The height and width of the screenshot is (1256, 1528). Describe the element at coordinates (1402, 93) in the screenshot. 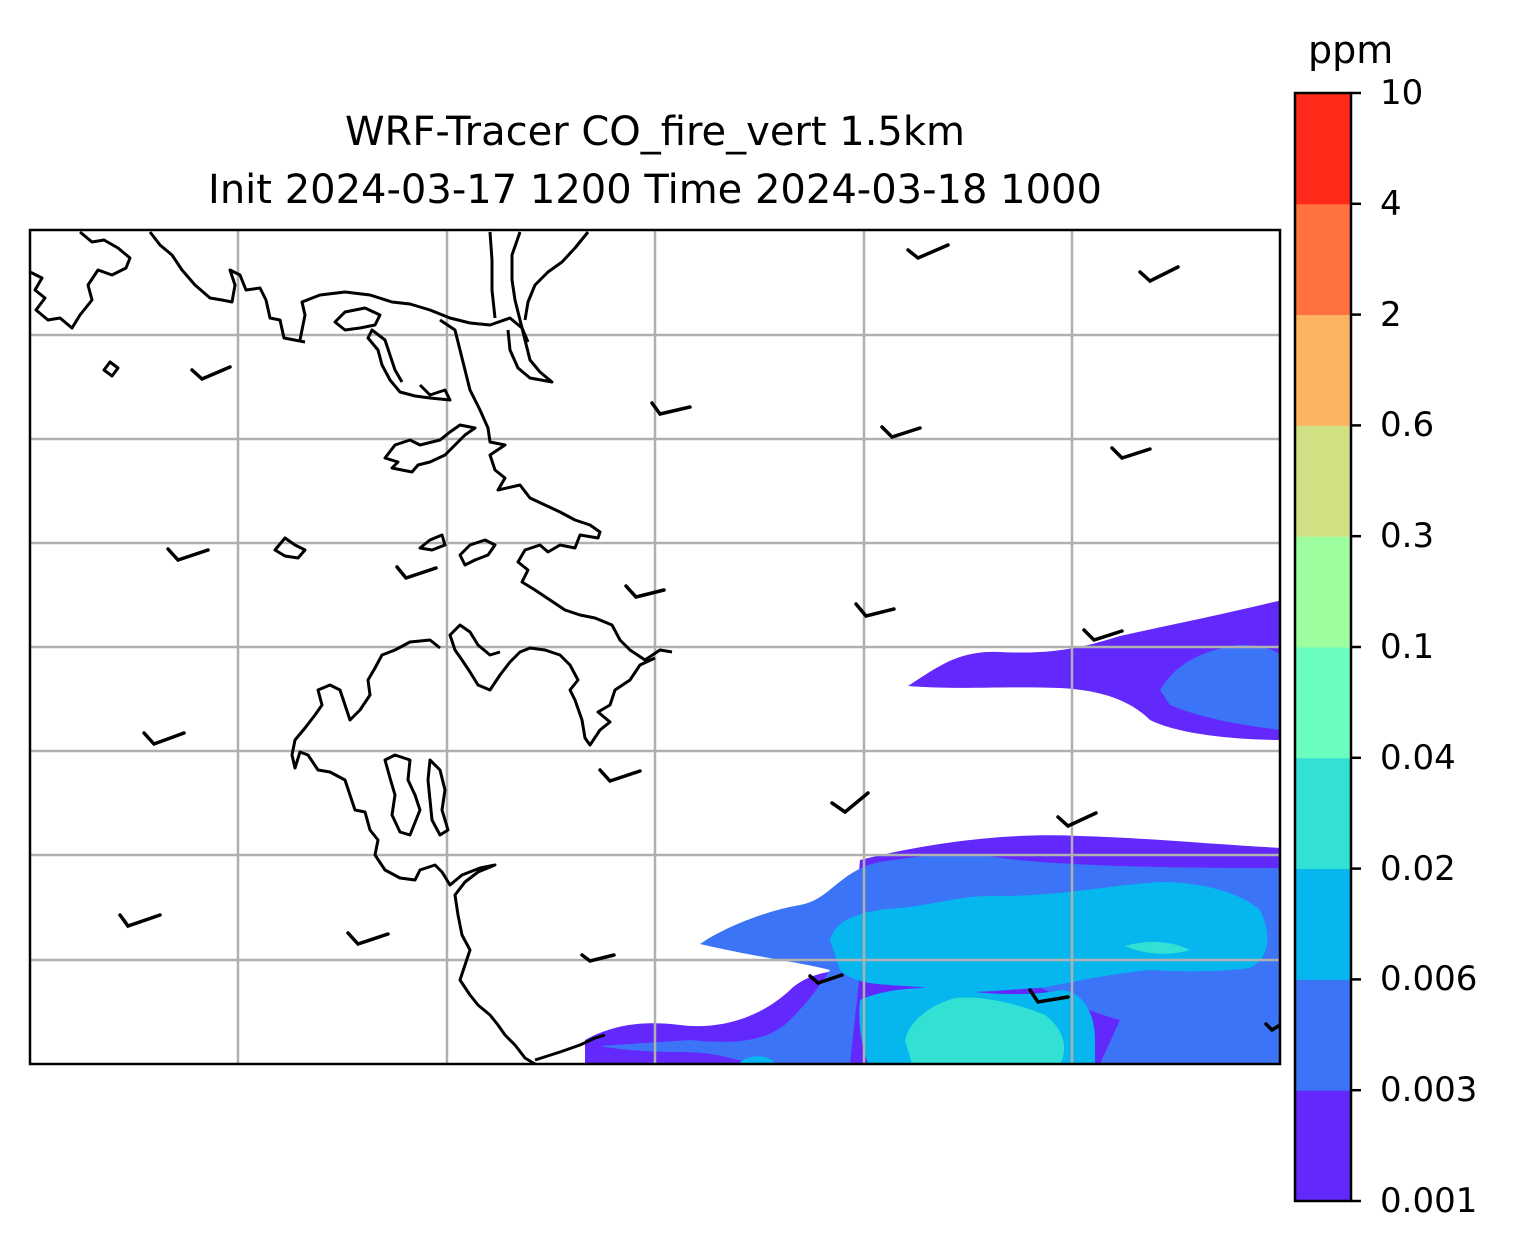

I see `colorbar-tick-label: 10` at that location.